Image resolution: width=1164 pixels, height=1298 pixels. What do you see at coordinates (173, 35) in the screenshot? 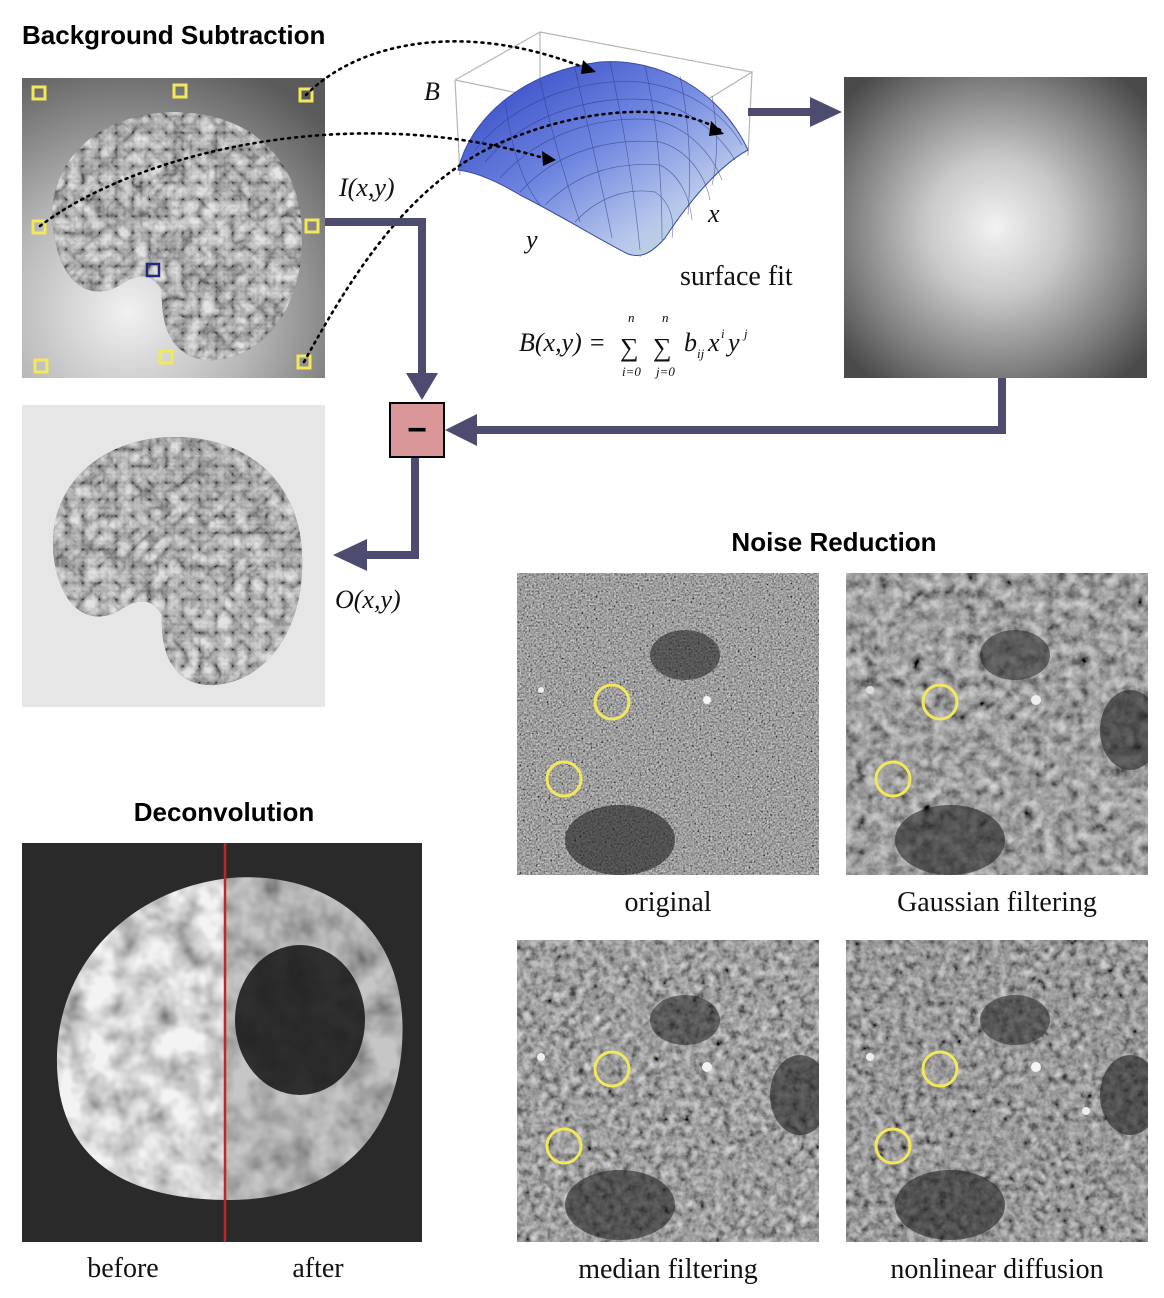
I see `title-background-subtraction: Background Subtraction` at bounding box center [173, 35].